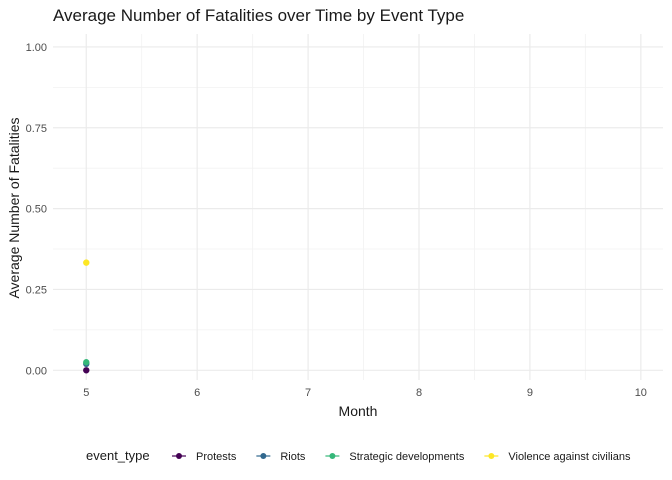 The height and width of the screenshot is (480, 672). What do you see at coordinates (641, 393) in the screenshot?
I see `x-tick-label: 10` at bounding box center [641, 393].